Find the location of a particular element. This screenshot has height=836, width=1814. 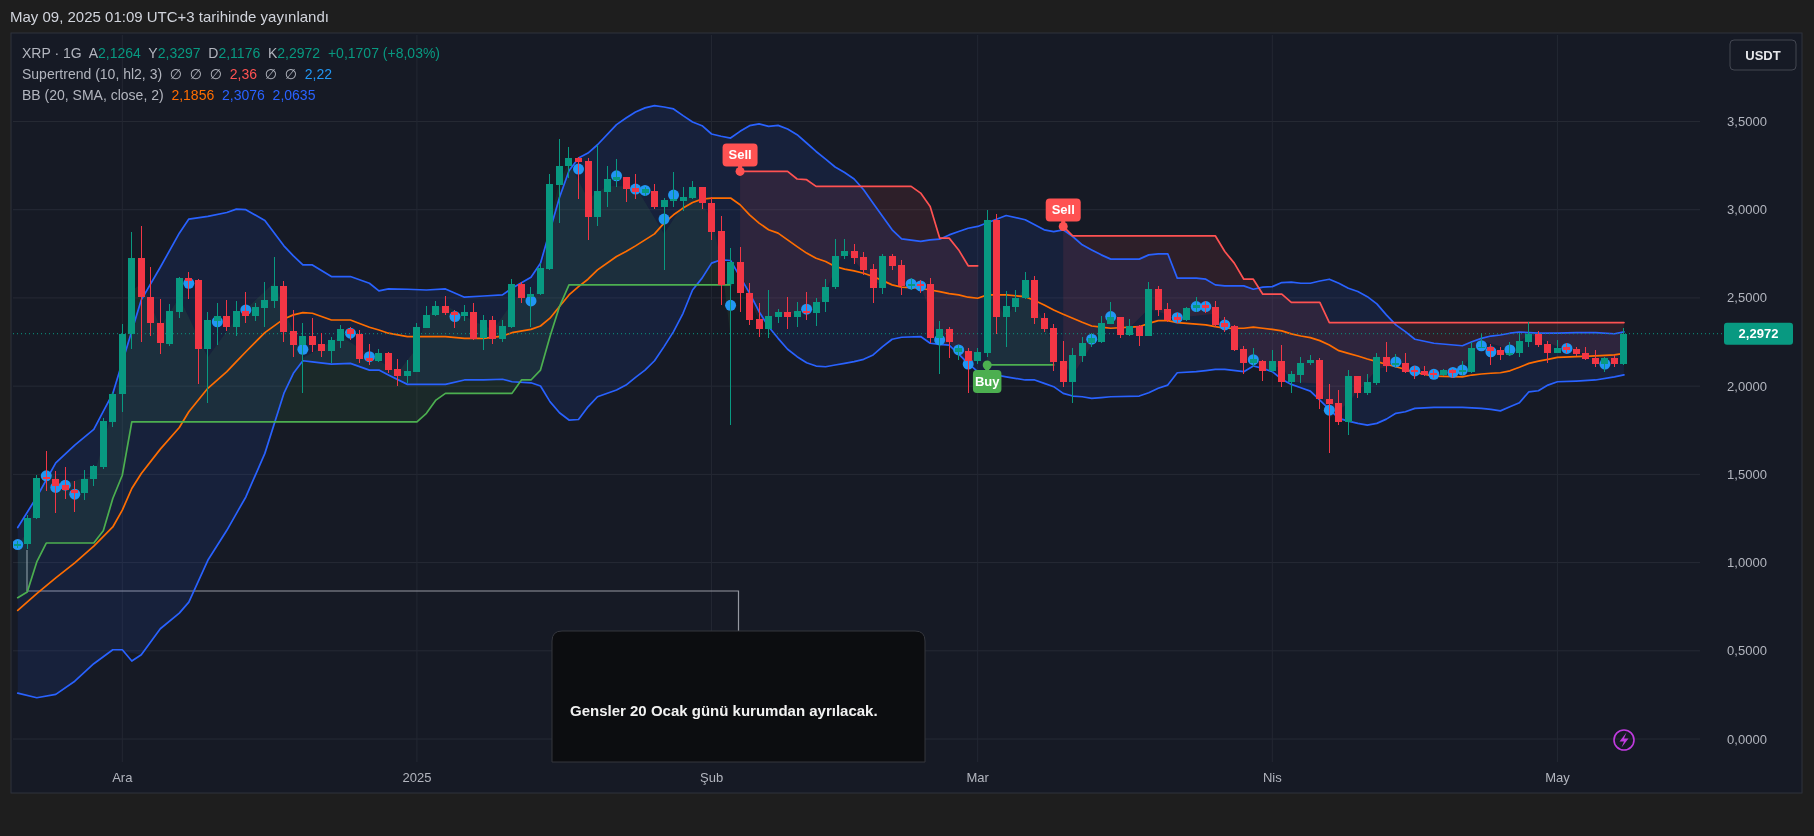

y-tick-label: 0,0000 is located at coordinates (1747, 739).